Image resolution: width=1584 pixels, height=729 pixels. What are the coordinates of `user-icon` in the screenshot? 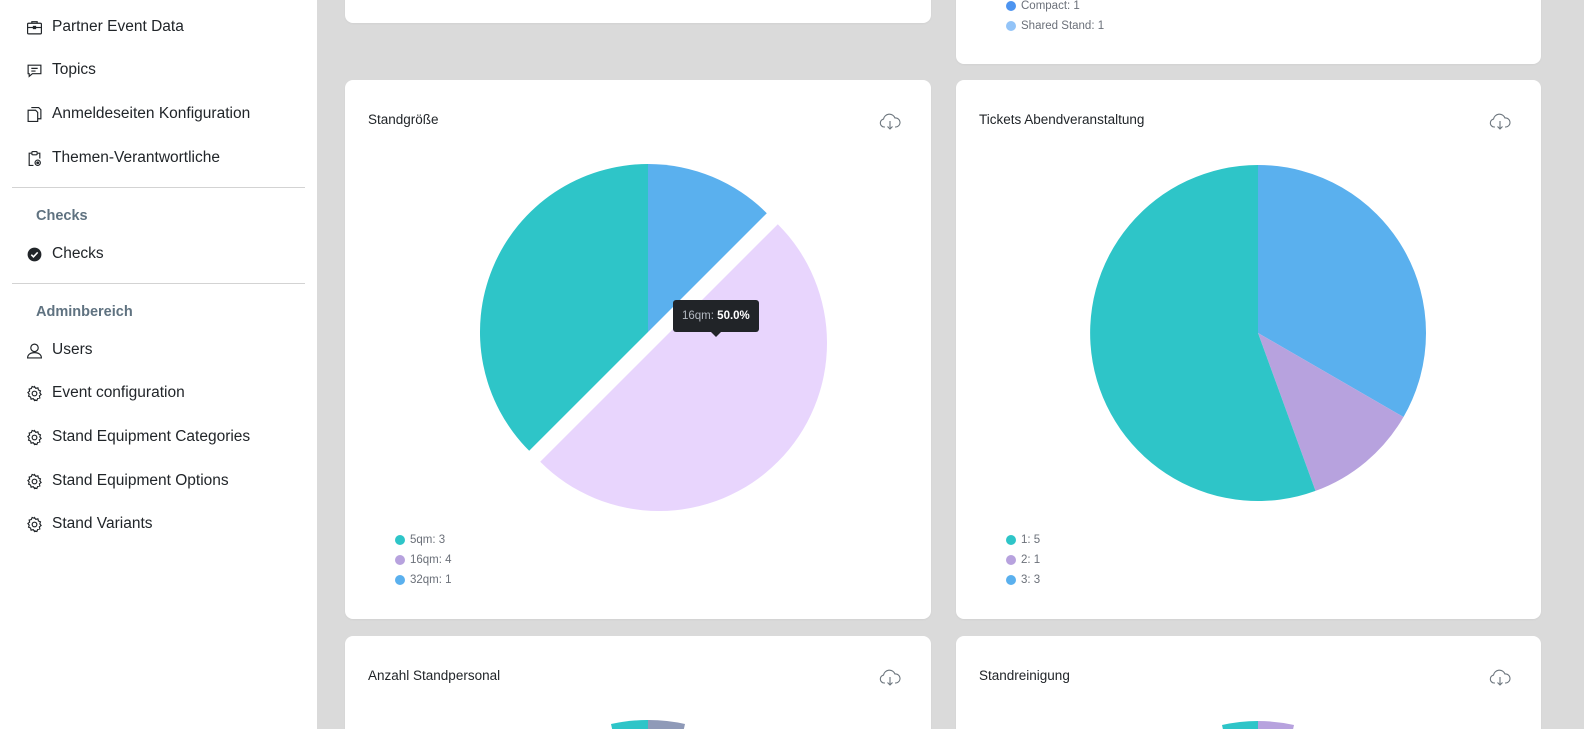 It's located at (34, 351).